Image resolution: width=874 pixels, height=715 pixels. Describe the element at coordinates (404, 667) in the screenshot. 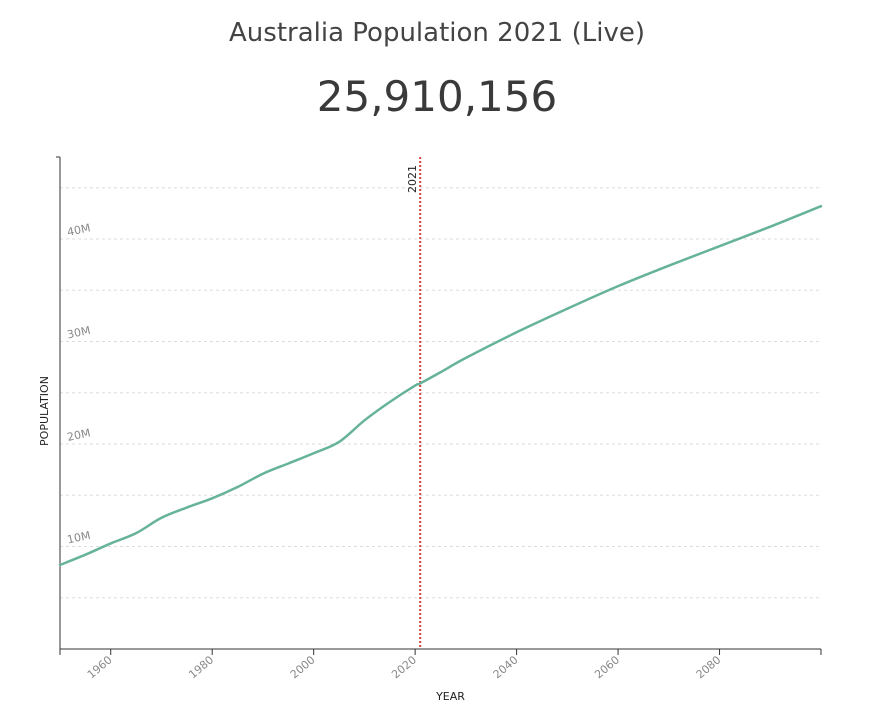

I see `x-tick-label: 2020` at that location.